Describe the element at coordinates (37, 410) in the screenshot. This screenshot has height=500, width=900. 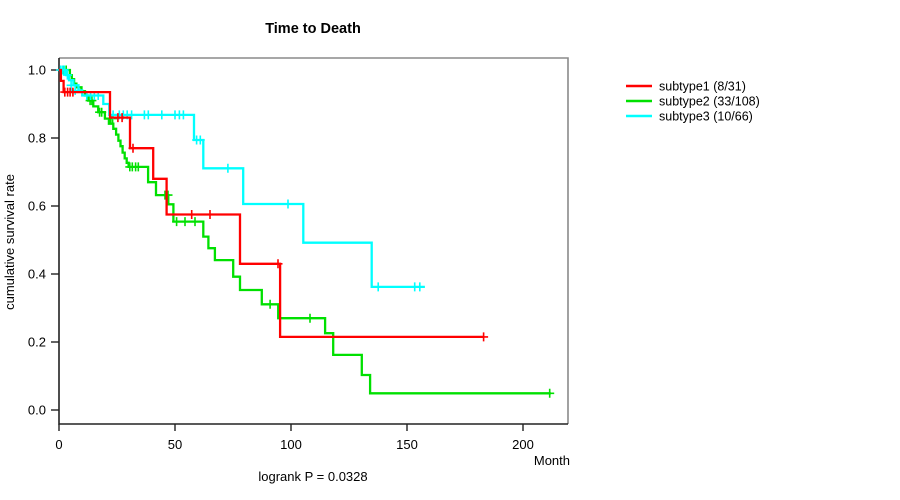
I see `y-tick-label: 0.0` at that location.